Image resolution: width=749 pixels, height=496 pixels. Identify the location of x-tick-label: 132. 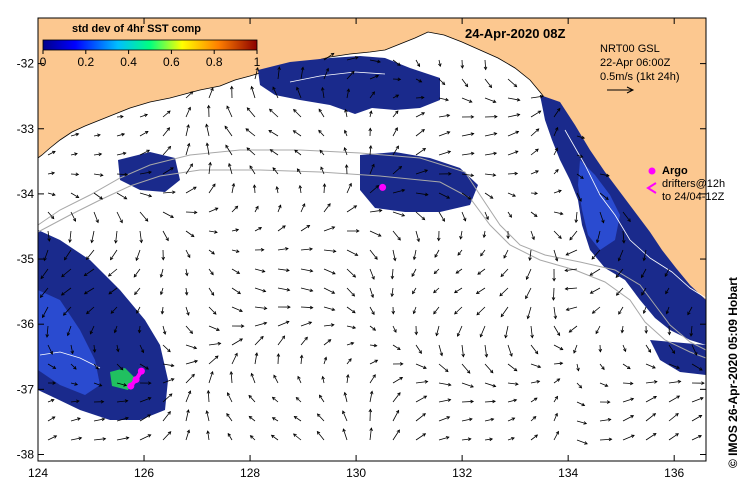
(462, 473).